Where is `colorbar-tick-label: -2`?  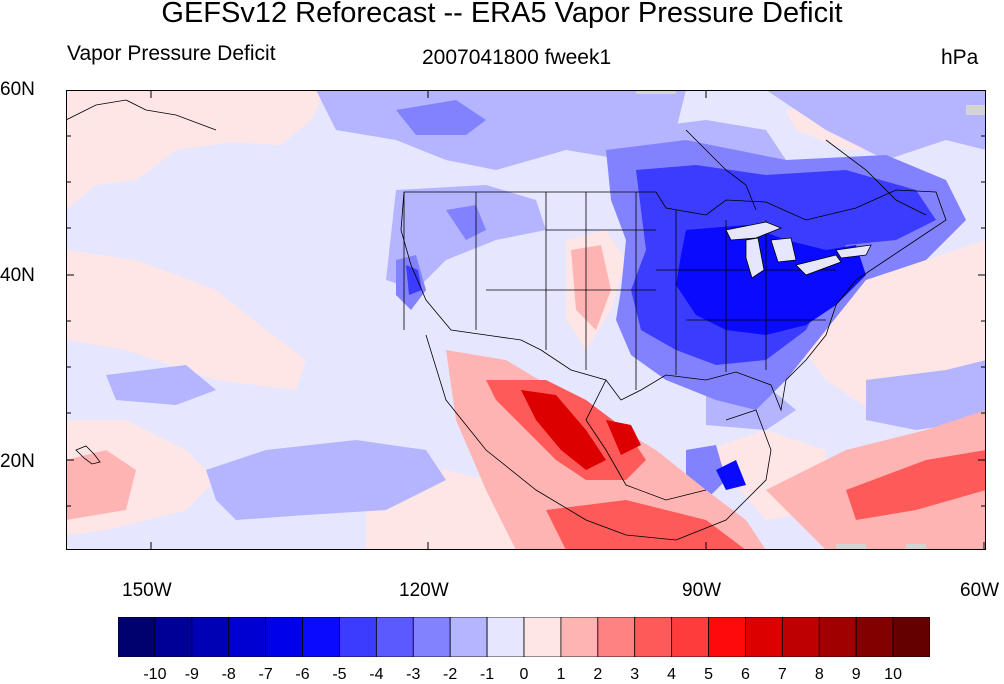 colorbar-tick-label: -2 is located at coordinates (450, 674).